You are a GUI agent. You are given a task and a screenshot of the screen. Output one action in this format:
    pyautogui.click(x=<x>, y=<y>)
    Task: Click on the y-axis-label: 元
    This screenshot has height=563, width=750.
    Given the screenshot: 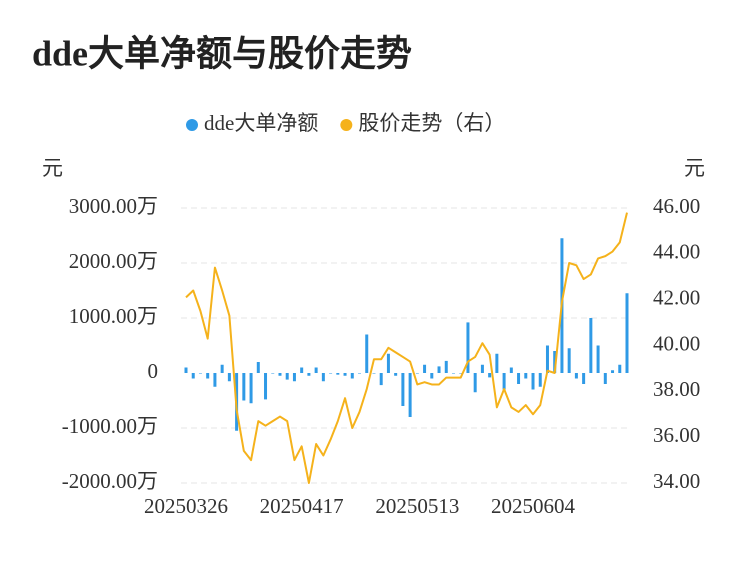 What is the action you would take?
    pyautogui.click(x=52, y=168)
    